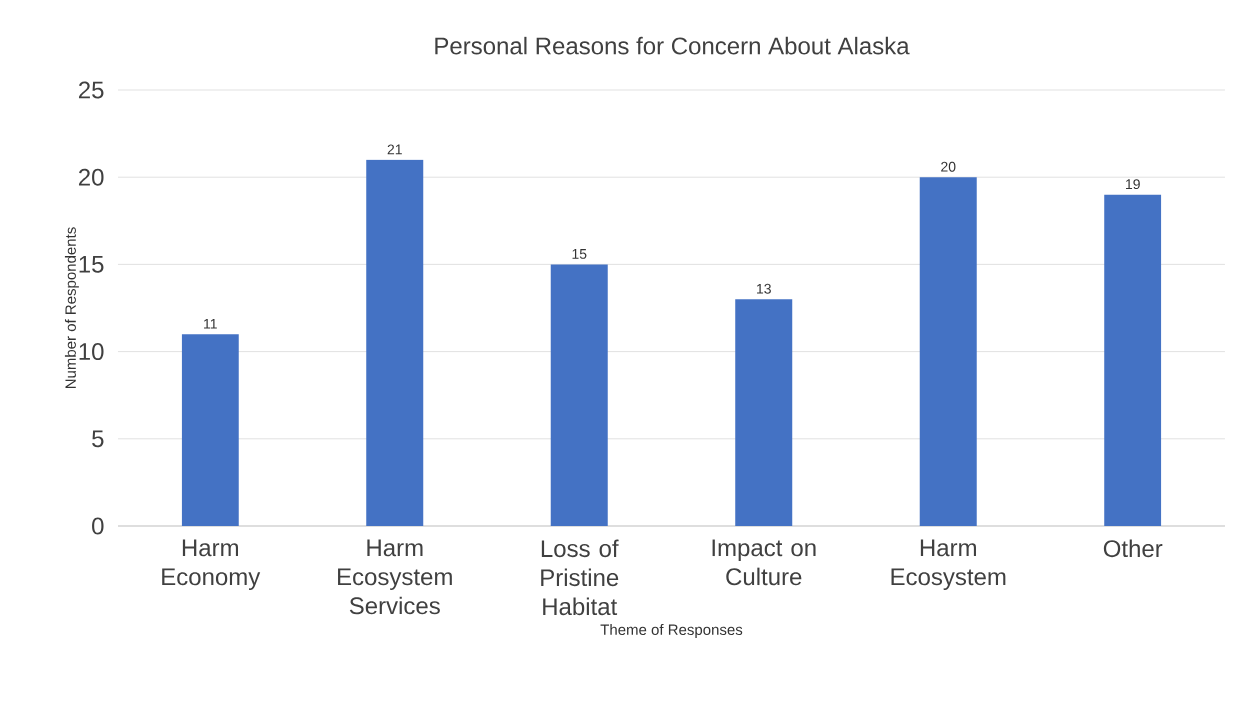 The width and height of the screenshot is (1244, 709). I want to click on data-label: 13, so click(764, 288).